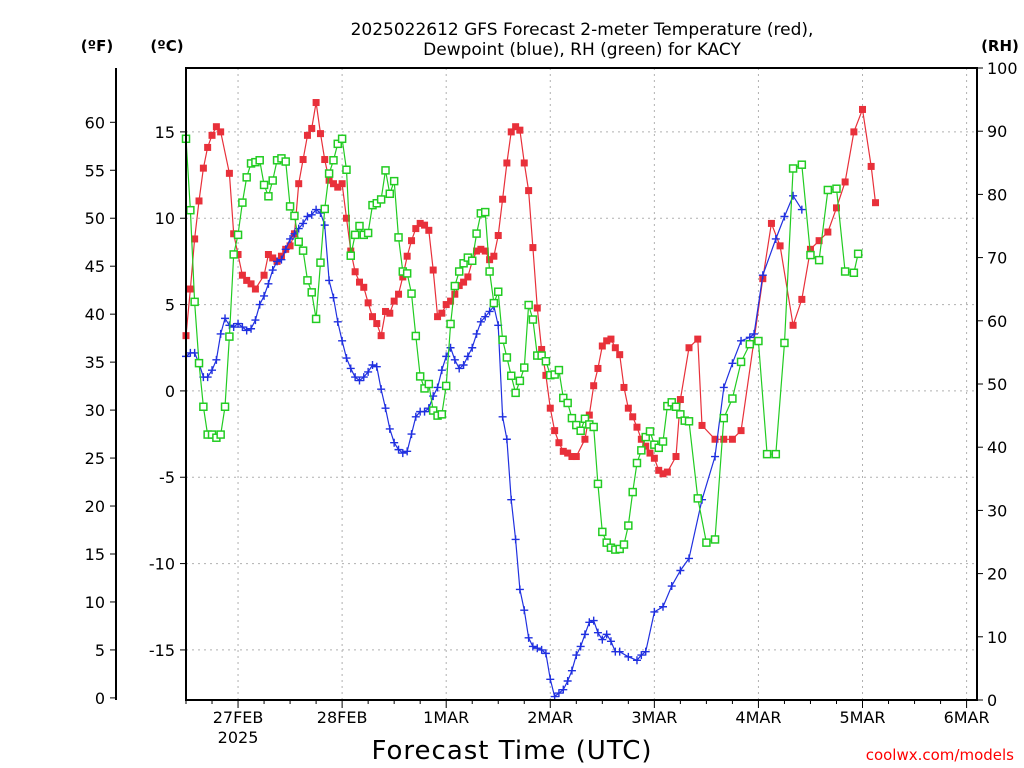  I want to click on celsius-tick-label: 15, so click(165, 132).